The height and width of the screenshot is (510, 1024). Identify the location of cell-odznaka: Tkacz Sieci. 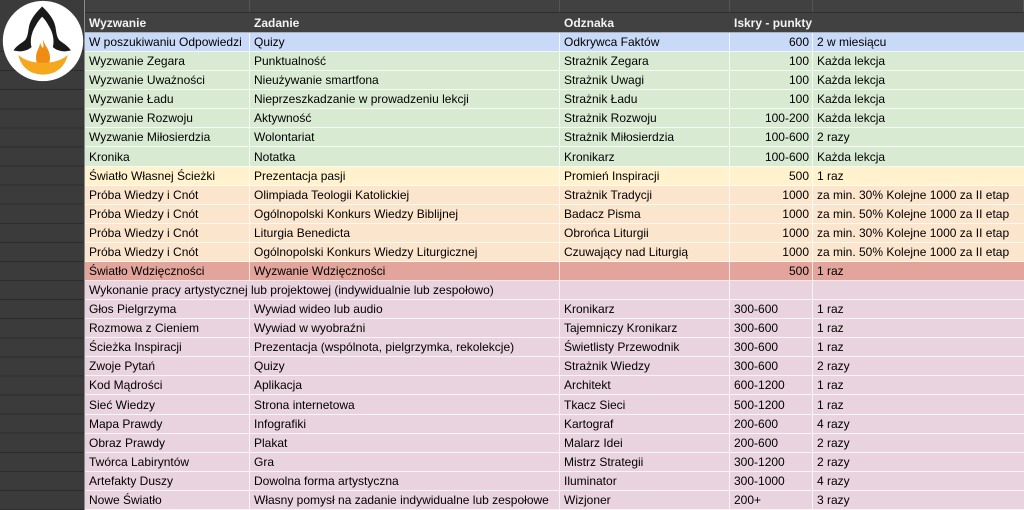
(645, 405).